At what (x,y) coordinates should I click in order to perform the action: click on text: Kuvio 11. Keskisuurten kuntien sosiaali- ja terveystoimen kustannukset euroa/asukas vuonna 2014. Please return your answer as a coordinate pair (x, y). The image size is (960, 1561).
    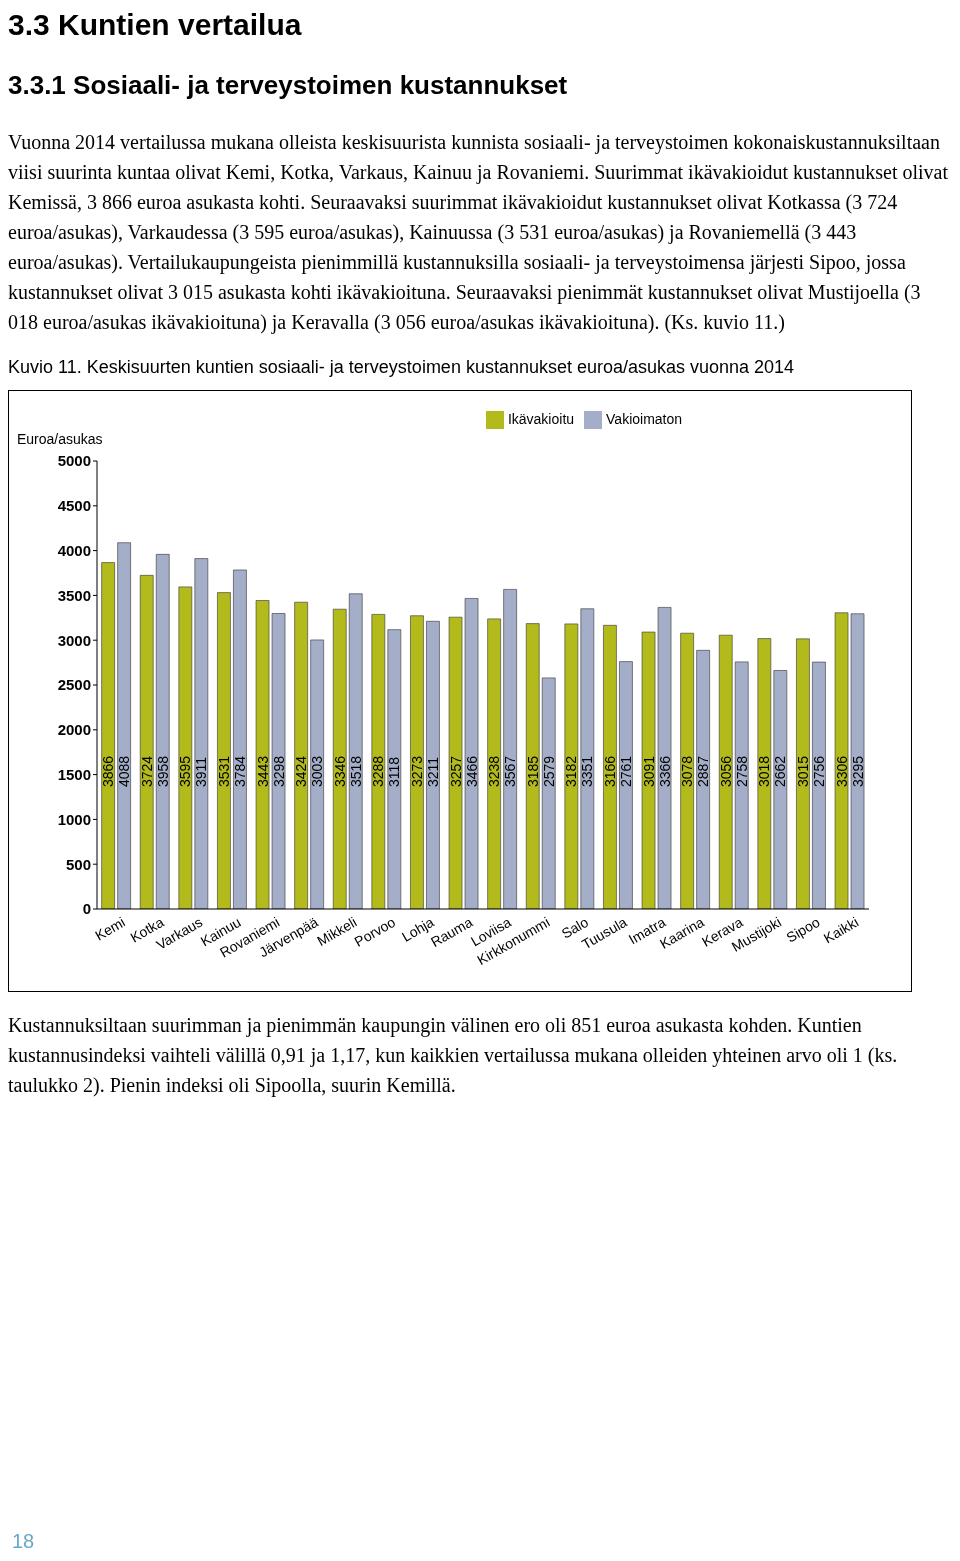
    Looking at the image, I should click on (402, 367).